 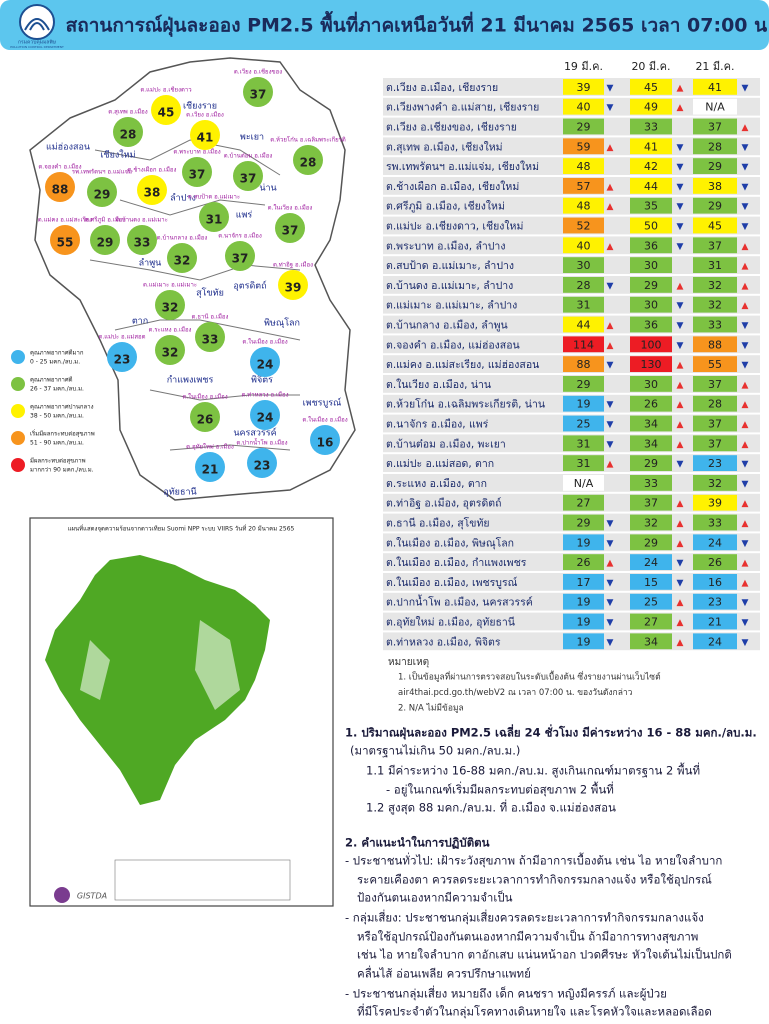 What do you see at coordinates (447, 325) in the screenshot?
I see `station-name: ต.บ้านกลาง อ.เมือง, ลำพูน` at bounding box center [447, 325].